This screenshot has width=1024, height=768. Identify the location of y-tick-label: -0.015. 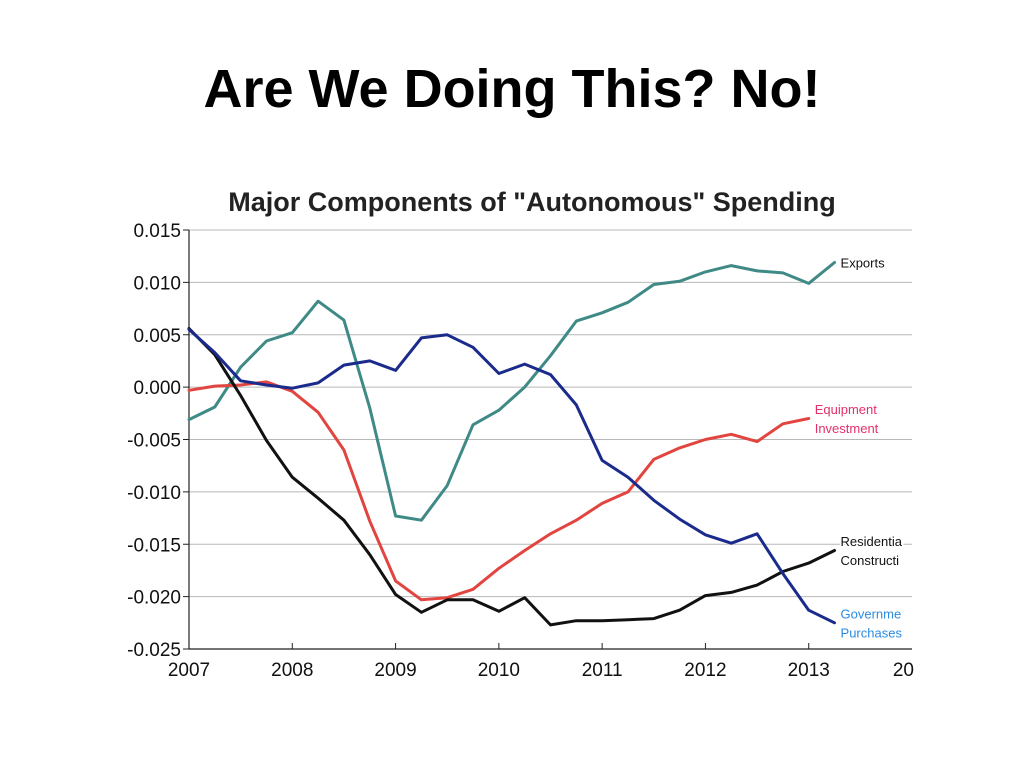
(154, 545).